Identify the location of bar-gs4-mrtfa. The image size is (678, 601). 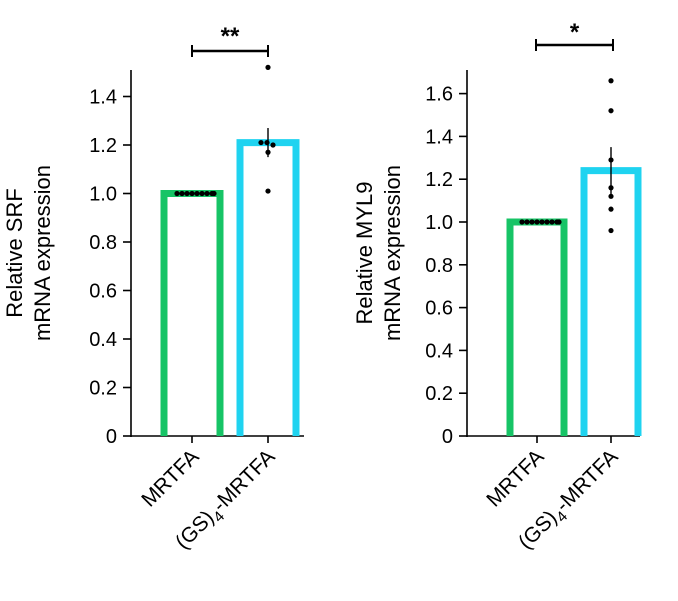
(268, 287).